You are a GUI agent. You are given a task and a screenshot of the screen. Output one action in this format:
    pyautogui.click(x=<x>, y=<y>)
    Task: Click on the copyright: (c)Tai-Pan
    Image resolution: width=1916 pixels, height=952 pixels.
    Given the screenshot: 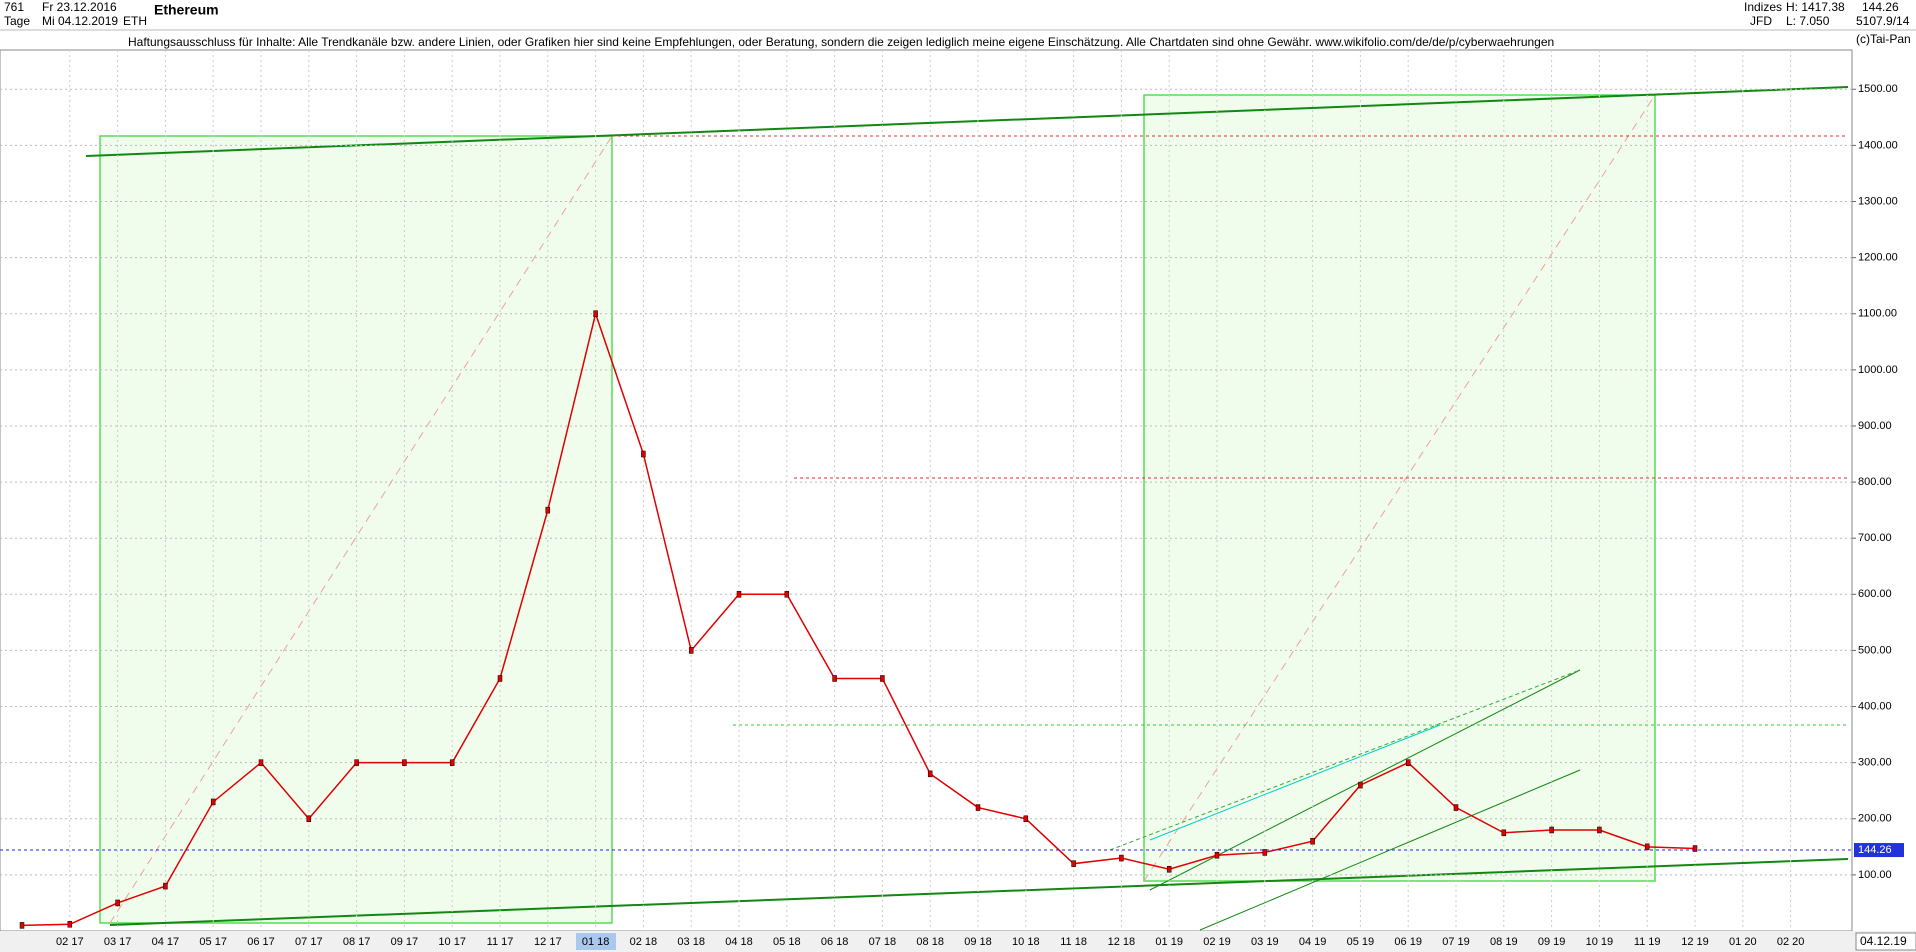 What is the action you would take?
    pyautogui.click(x=1883, y=39)
    